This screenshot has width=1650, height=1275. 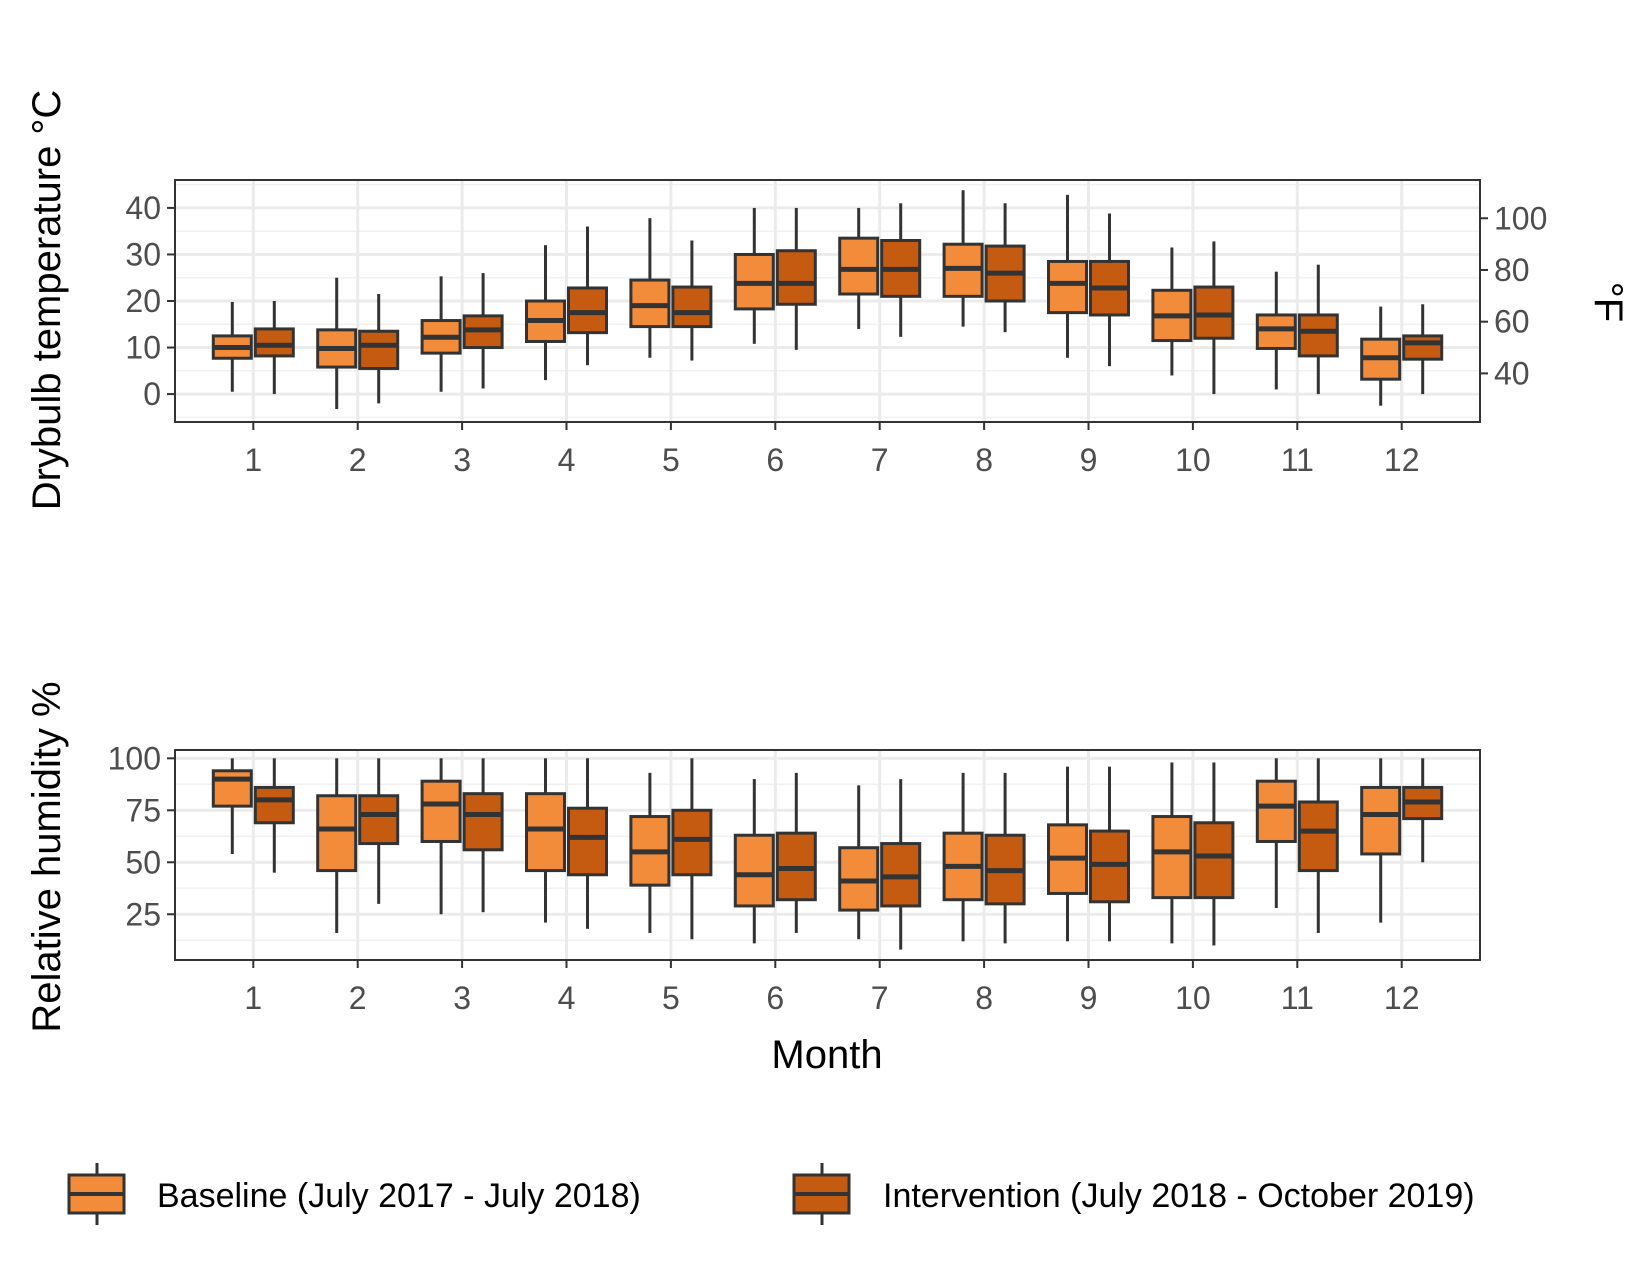 I want to click on x-tick-label: 7, so click(x=880, y=460).